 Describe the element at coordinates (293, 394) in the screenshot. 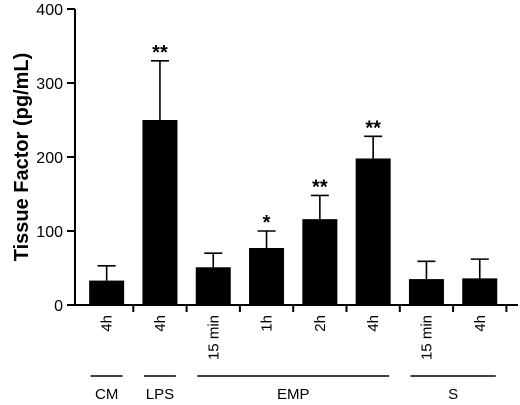

I see `group-label: EMP` at that location.